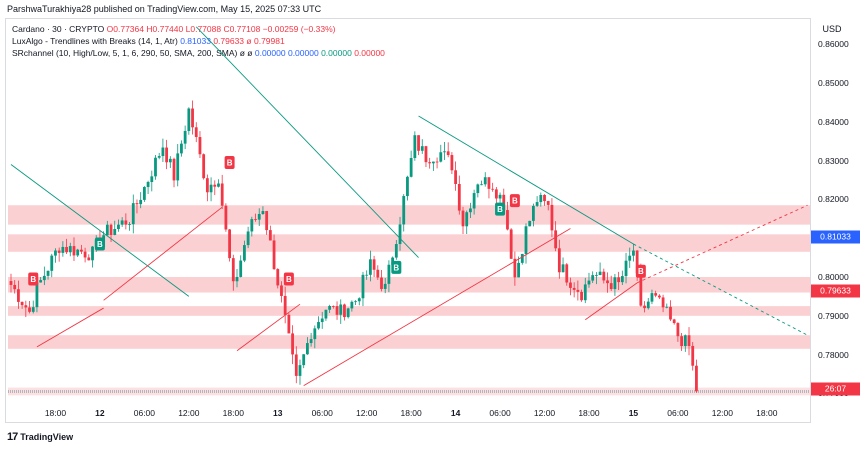  What do you see at coordinates (58, 29) in the screenshot?
I see `legend-symbol: Cardano · 30 · CRYPTO` at bounding box center [58, 29].